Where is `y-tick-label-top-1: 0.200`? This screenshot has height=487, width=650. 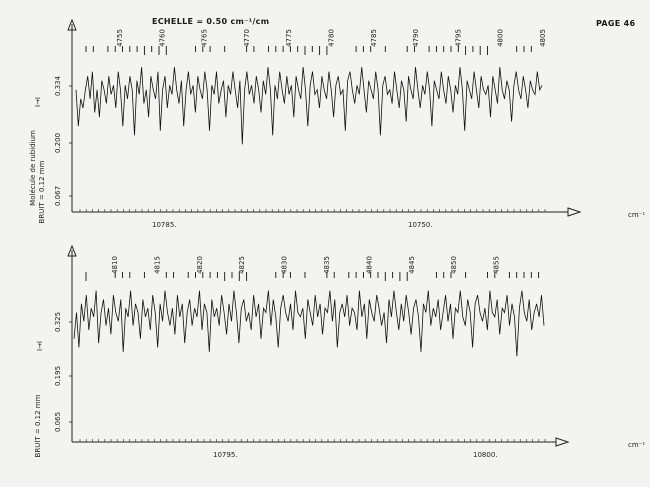
y-tick-label-top-1: 0.200 is located at coordinates (58, 143).